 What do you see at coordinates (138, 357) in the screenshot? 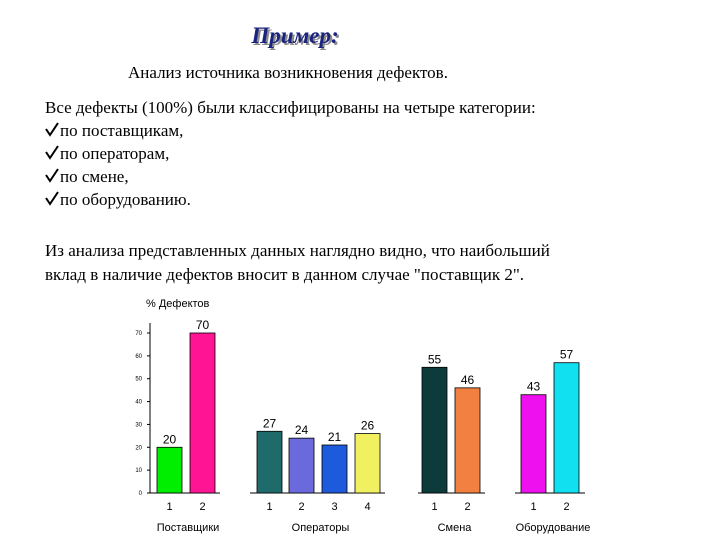
I see `y-tick-label: 60` at bounding box center [138, 357].